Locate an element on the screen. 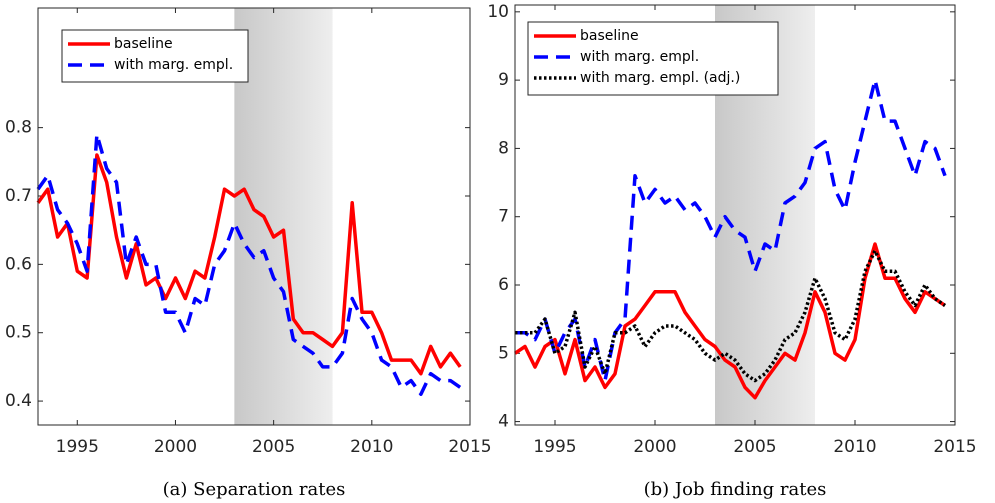  caption: (a) Separation rates is located at coordinates (254, 489).